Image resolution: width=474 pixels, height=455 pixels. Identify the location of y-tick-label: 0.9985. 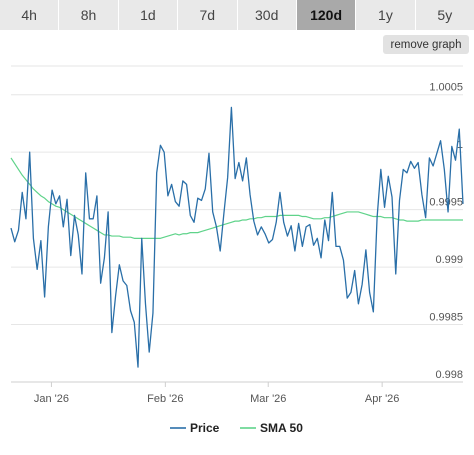
(446, 318).